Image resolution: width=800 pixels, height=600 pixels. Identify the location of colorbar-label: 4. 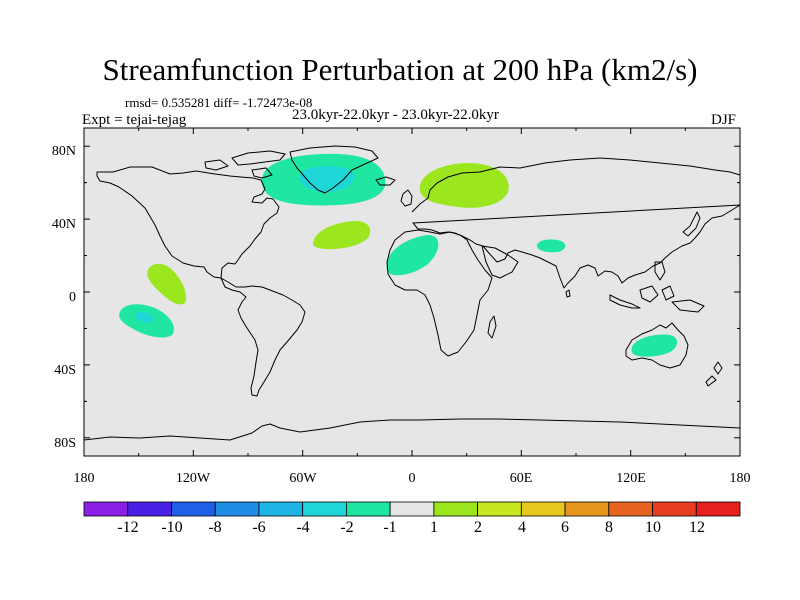
(522, 527).